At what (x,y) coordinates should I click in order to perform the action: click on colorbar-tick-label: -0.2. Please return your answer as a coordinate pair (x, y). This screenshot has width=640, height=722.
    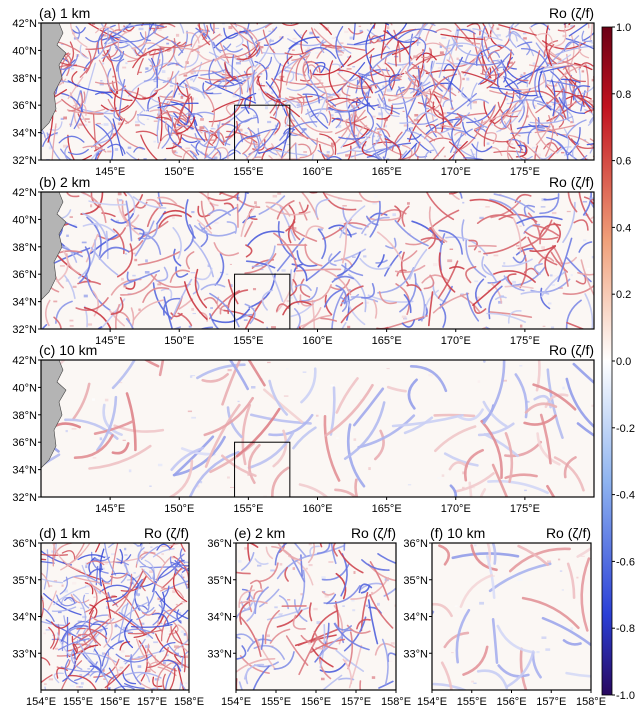
    Looking at the image, I should click on (625, 429).